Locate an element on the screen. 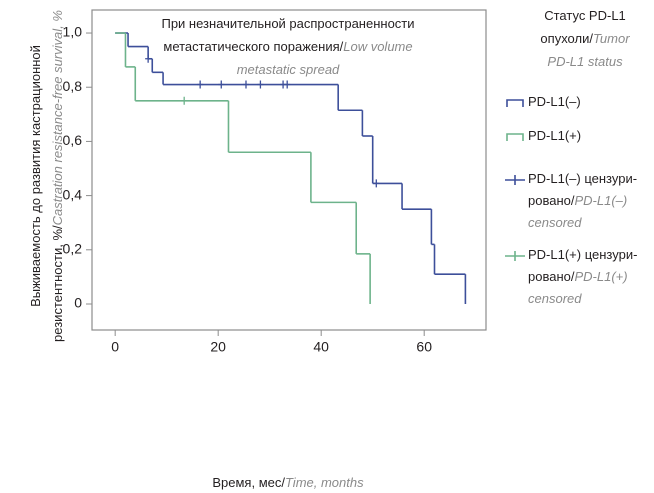 This screenshot has width=654, height=493. x-tick-label: 20 is located at coordinates (218, 347).